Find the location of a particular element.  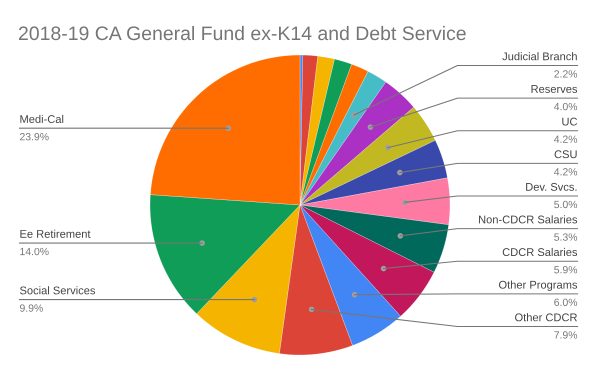

slice-label: Other Programs is located at coordinates (538, 285).